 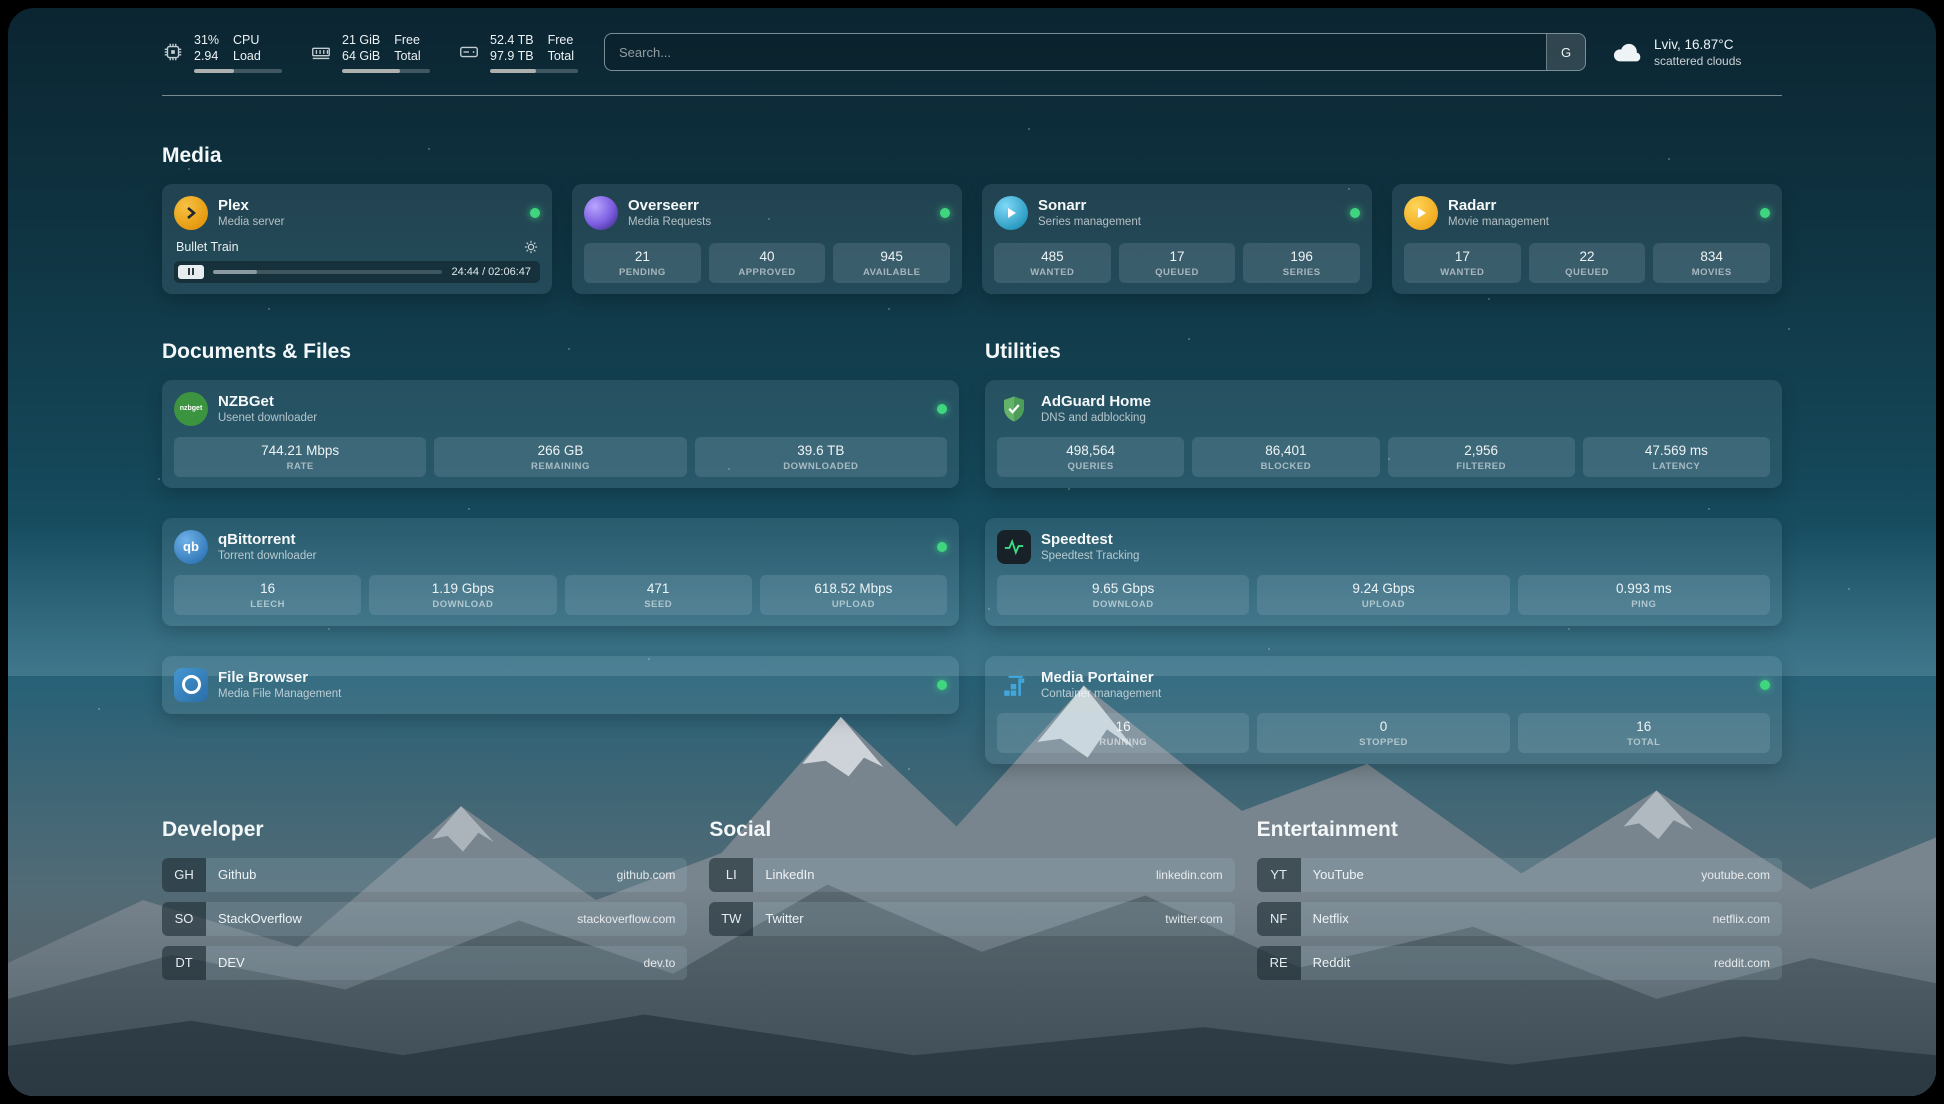 What do you see at coordinates (300, 456) in the screenshot?
I see `stat-rate: 744.21 Mbps RATE` at bounding box center [300, 456].